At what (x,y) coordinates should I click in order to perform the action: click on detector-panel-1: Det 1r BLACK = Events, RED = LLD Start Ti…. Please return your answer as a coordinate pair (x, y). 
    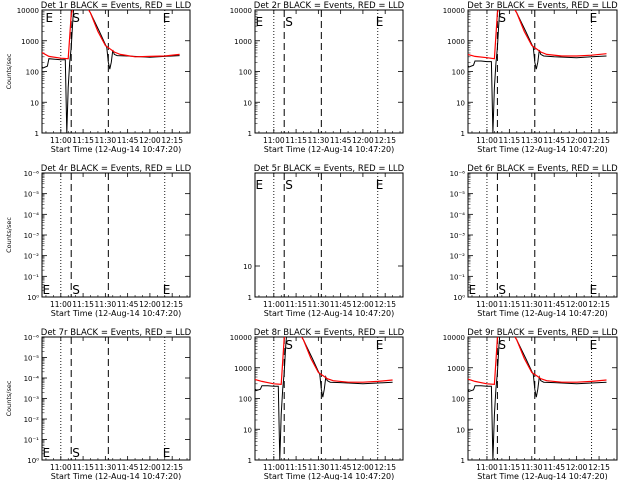
    Looking at the image, I should click on (98, 77).